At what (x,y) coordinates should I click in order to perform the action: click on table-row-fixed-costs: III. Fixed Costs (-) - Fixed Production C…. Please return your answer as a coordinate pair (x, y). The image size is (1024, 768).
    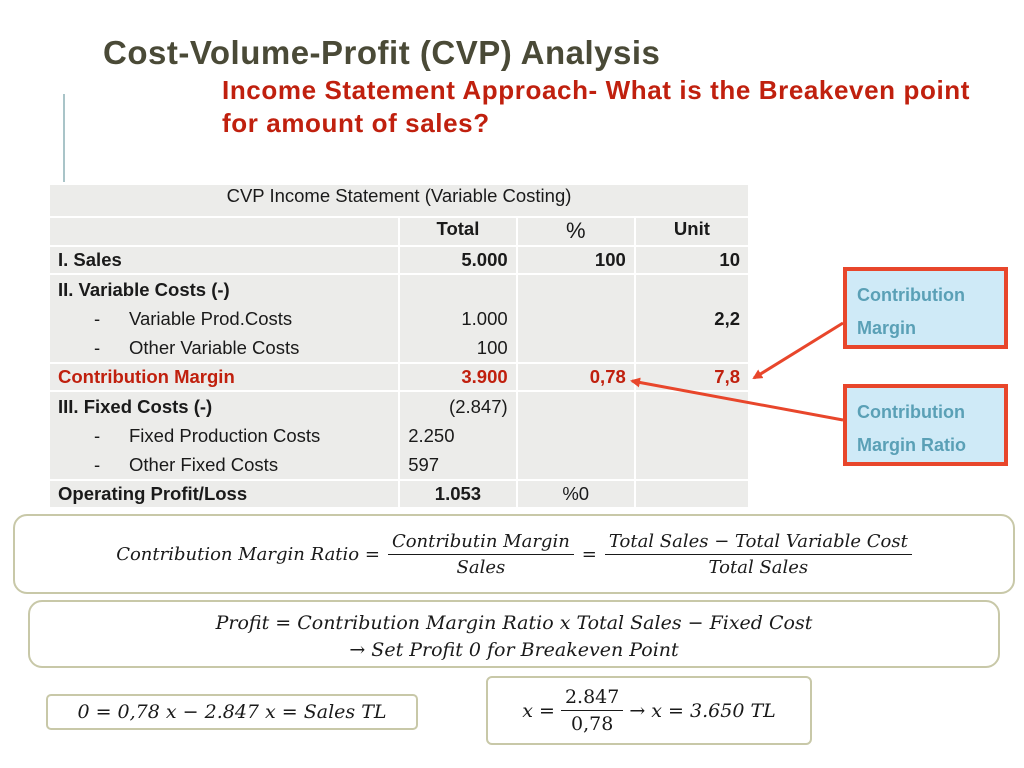
    Looking at the image, I should click on (399, 435).